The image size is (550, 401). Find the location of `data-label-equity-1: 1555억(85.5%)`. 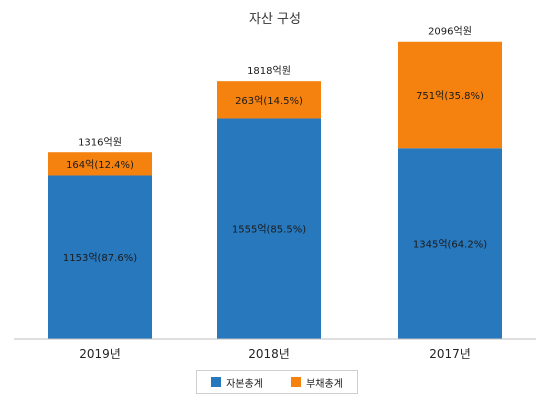

data-label-equity-1: 1555억(85.5%) is located at coordinates (269, 230).